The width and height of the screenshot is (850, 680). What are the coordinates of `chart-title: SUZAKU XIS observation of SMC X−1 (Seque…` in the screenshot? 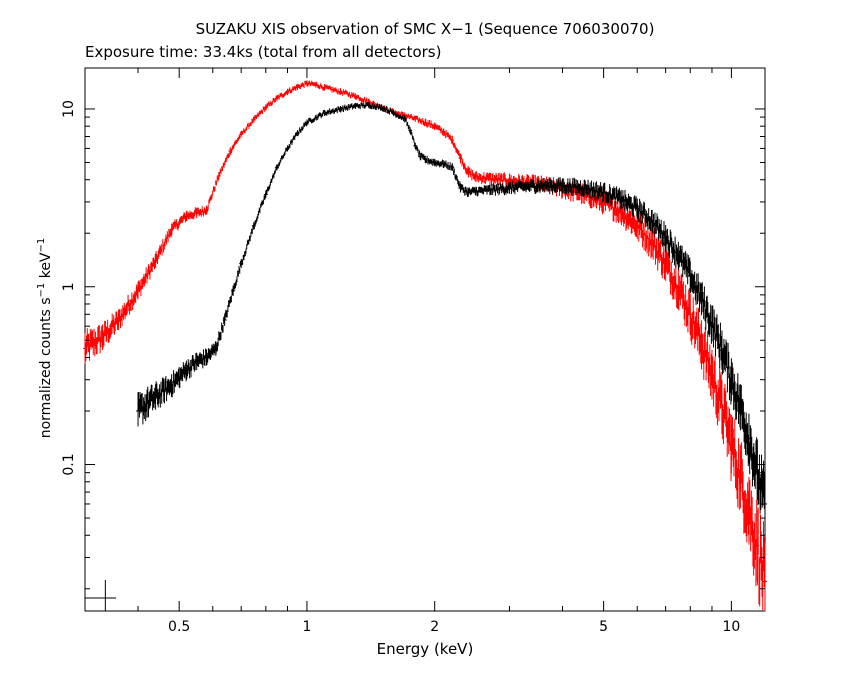 It's located at (425, 29).